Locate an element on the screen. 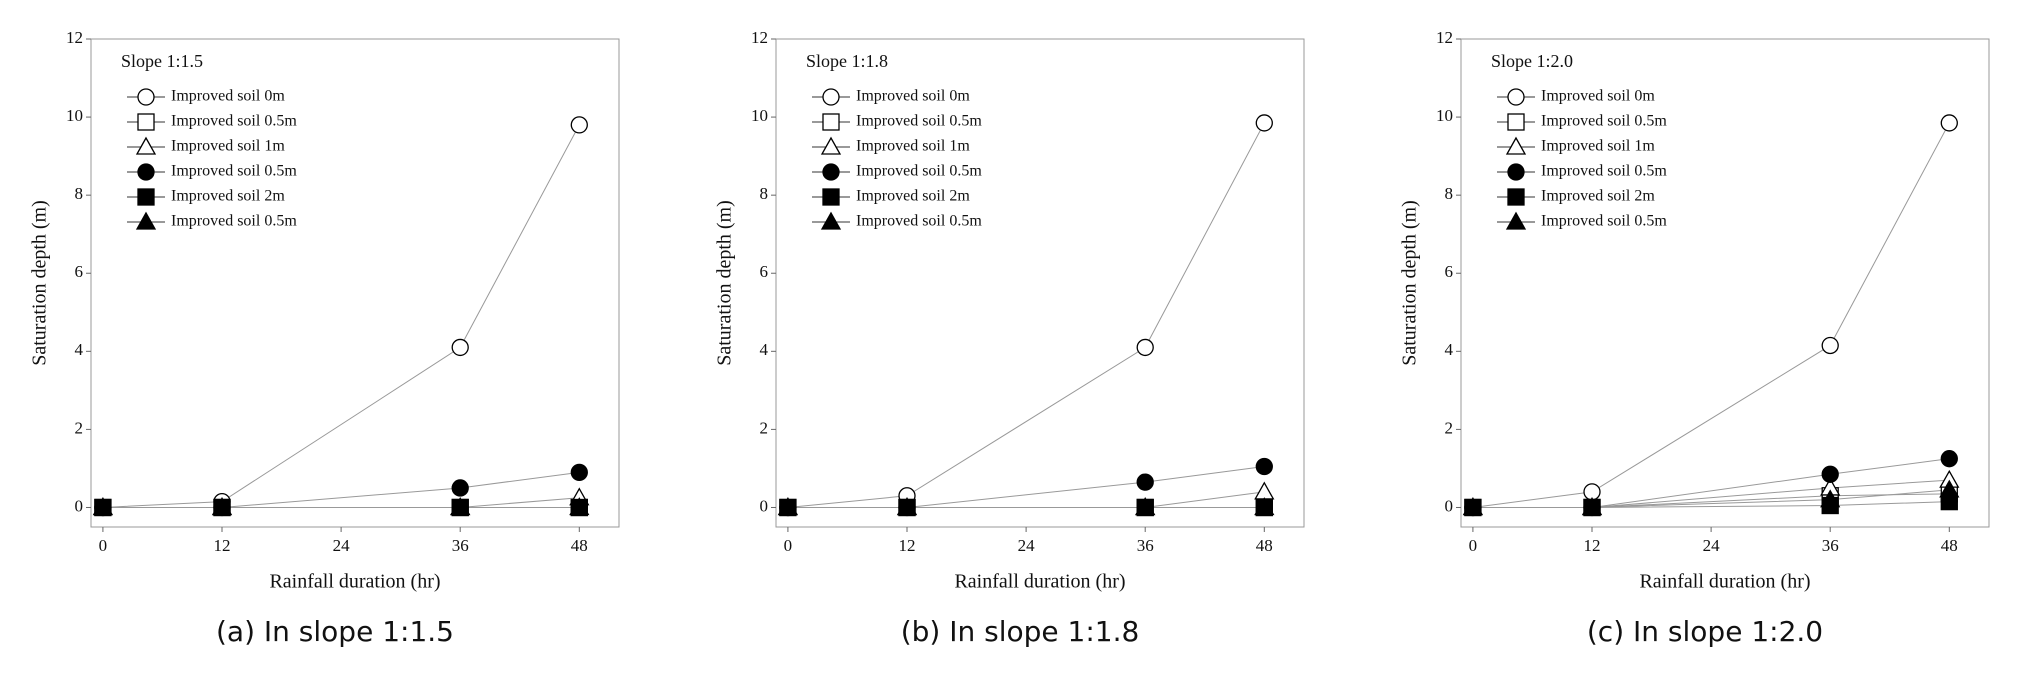 The image size is (2032, 682). x-axis-label: Rainfall duration (hr) is located at coordinates (1724, 582).